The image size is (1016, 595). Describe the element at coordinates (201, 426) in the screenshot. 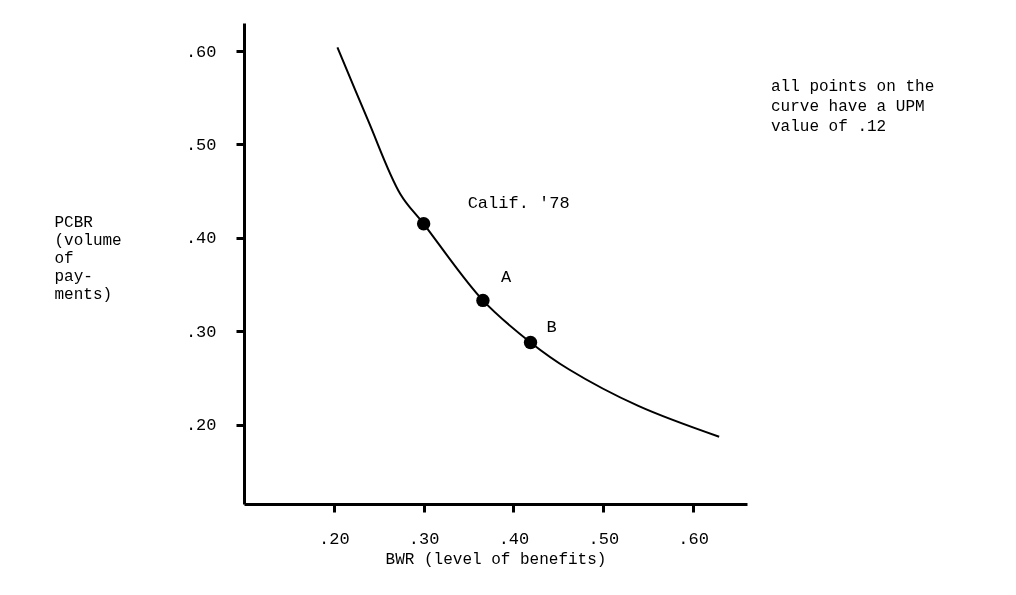

I see `y-tick-label: .20` at that location.